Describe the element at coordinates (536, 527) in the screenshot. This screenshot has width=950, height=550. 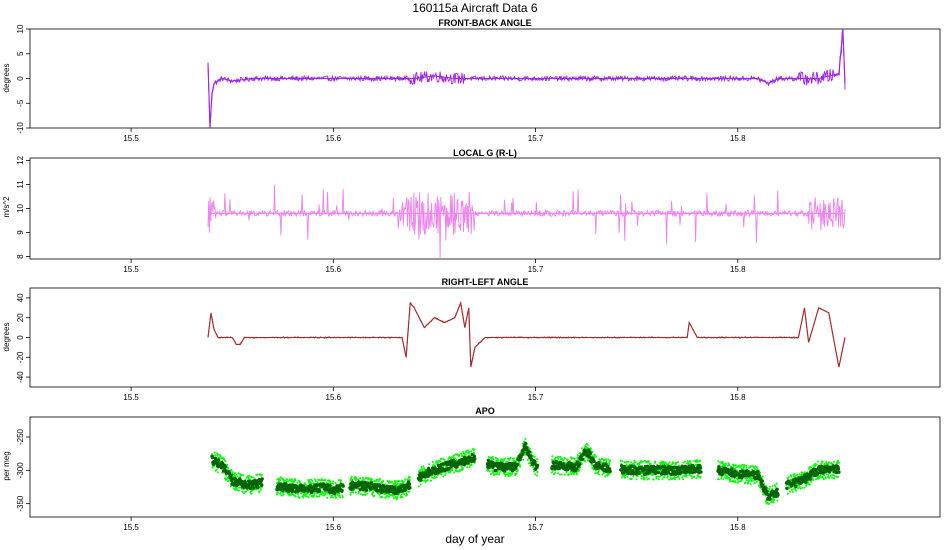
I see `x-tick-label: 15.7` at that location.